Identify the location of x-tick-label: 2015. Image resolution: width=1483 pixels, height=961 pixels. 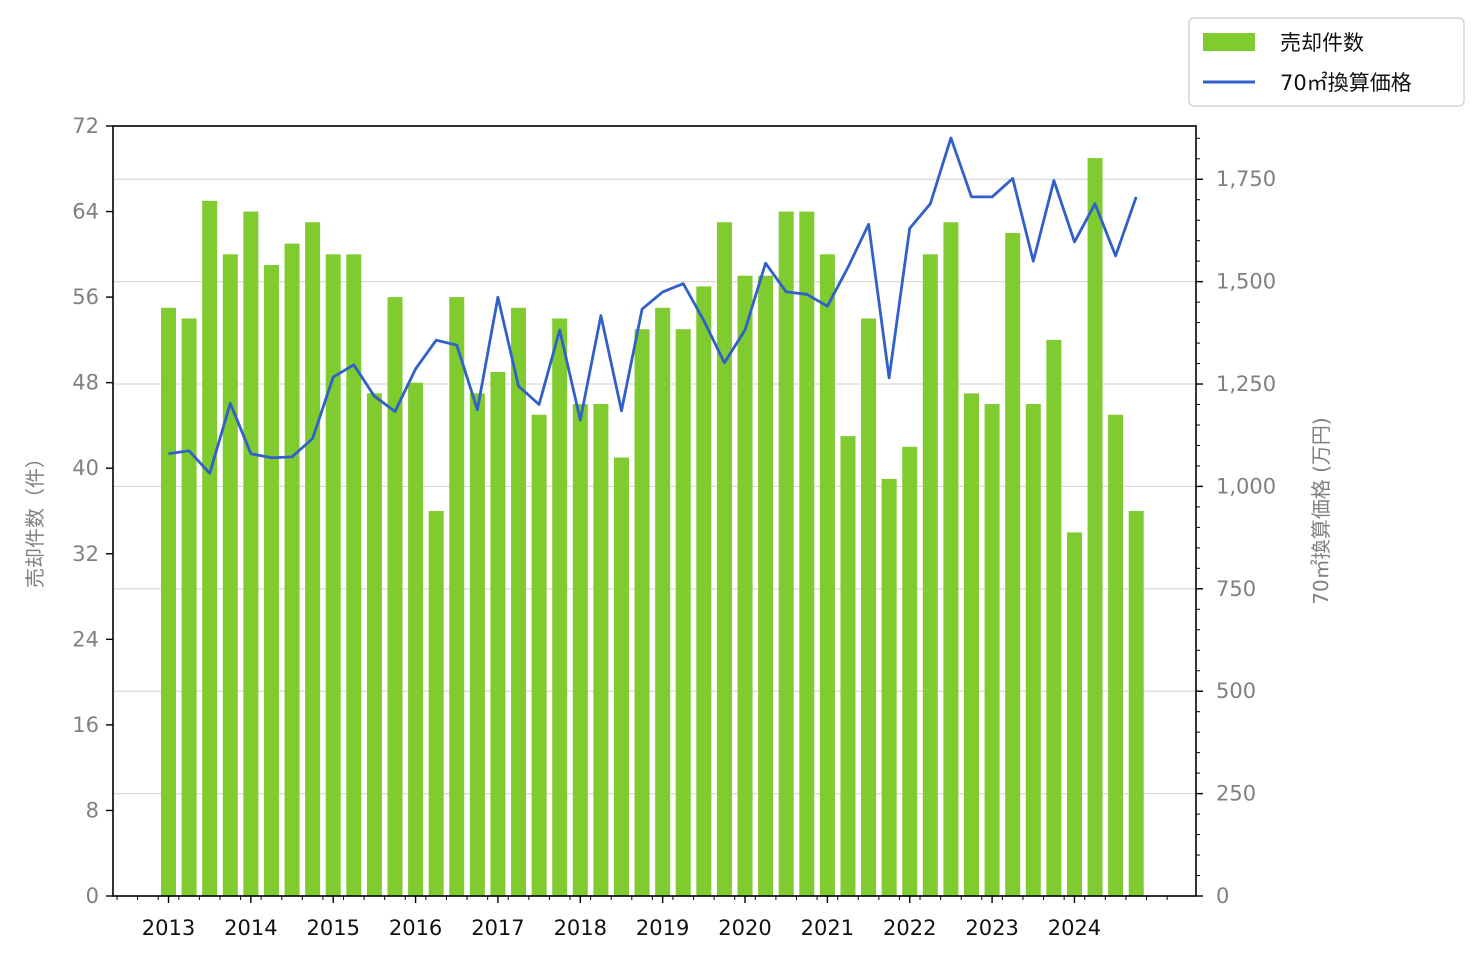
(332, 928).